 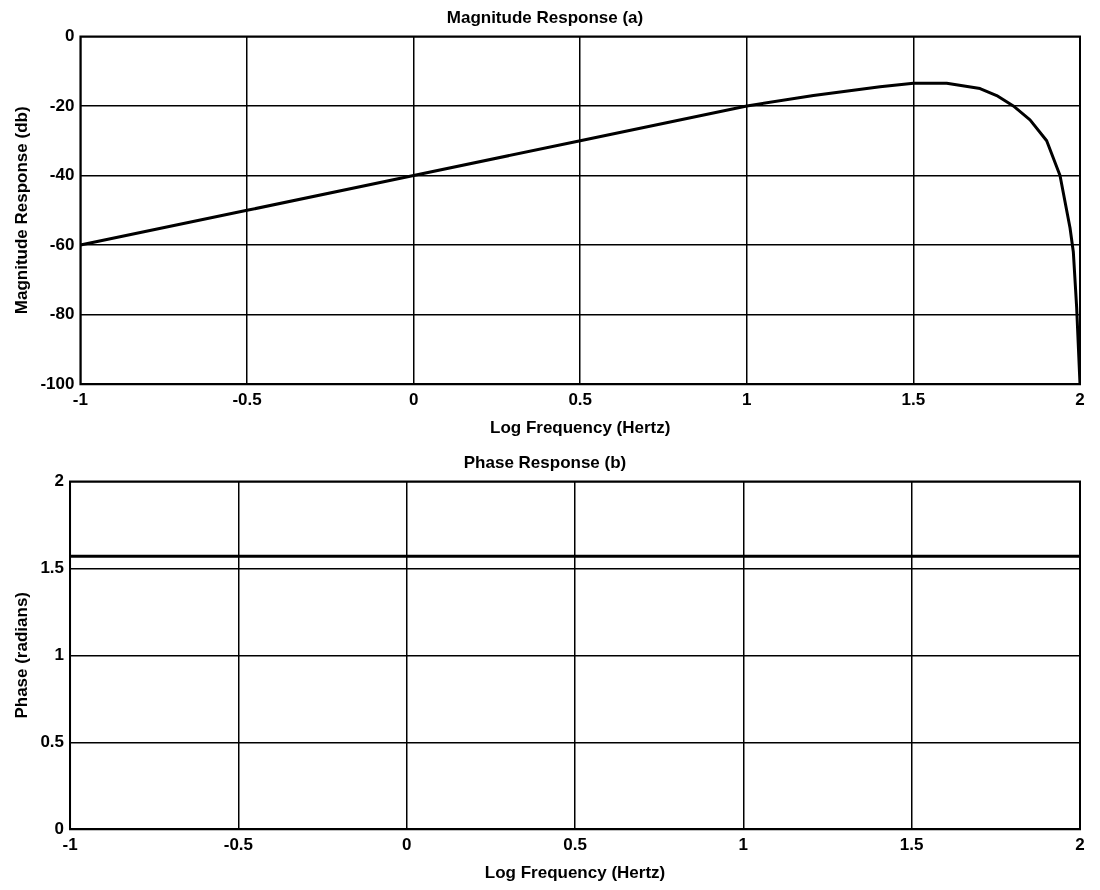 What do you see at coordinates (545, 462) in the screenshot?
I see `chart-title: Phase Response (b)` at bounding box center [545, 462].